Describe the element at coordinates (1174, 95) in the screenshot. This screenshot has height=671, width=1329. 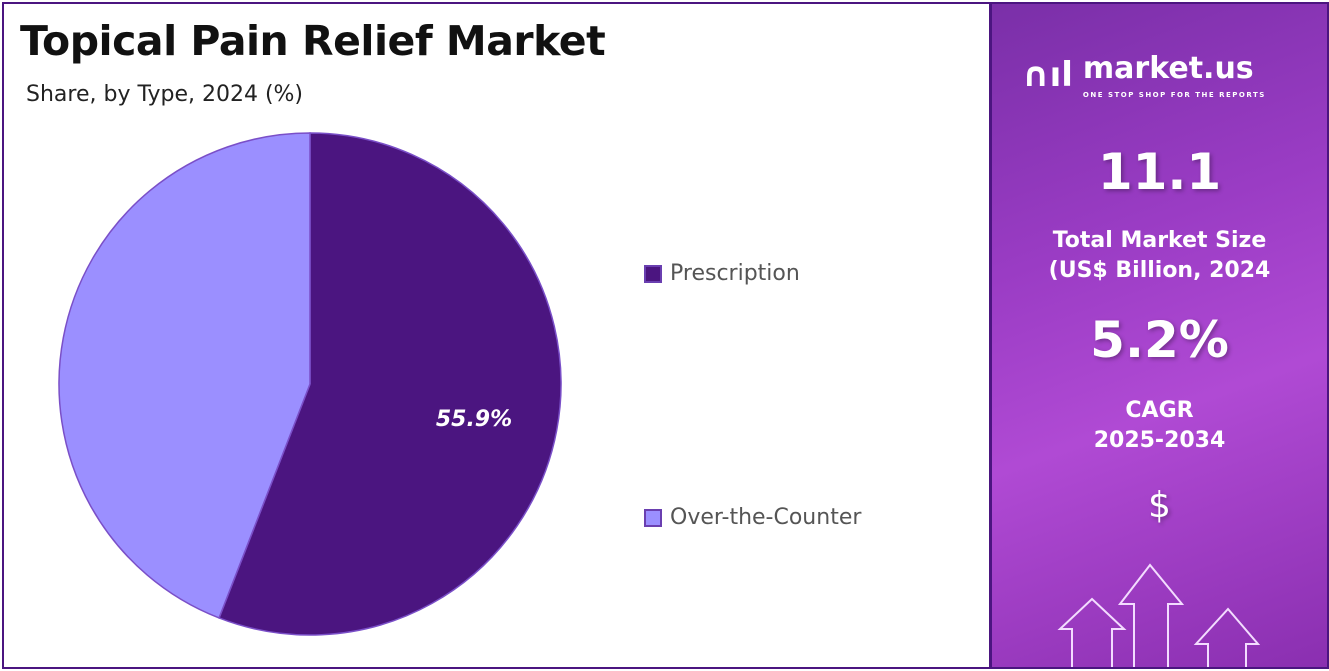
I see `logo-tagline: ONE STOP SHOP FOR THE REPORTS` at that location.